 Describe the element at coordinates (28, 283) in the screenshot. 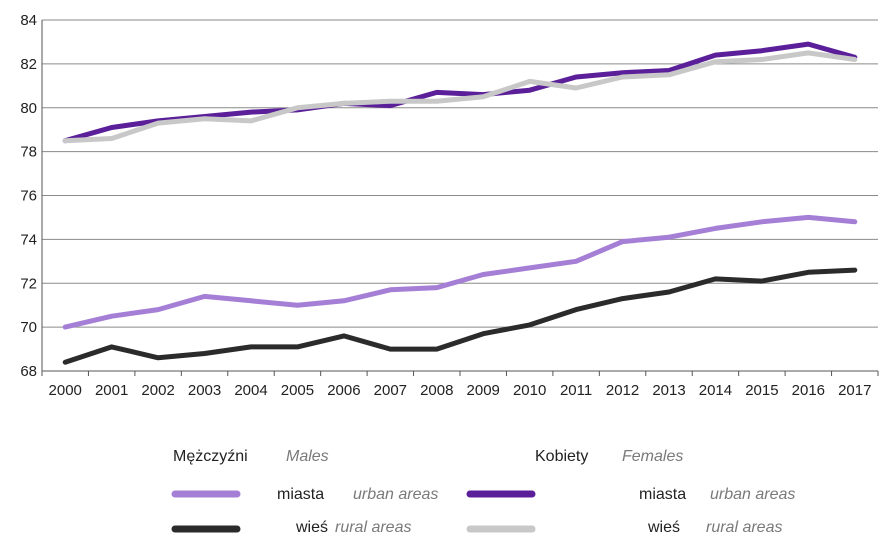

I see `y-tick-label: 72` at that location.